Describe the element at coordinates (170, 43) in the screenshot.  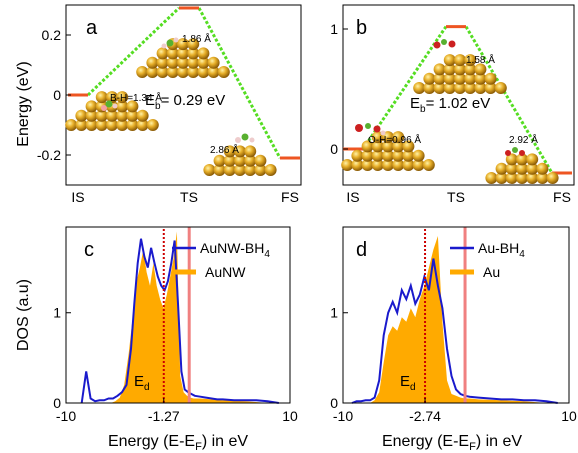
I see `adsorbate-a-ts` at that location.